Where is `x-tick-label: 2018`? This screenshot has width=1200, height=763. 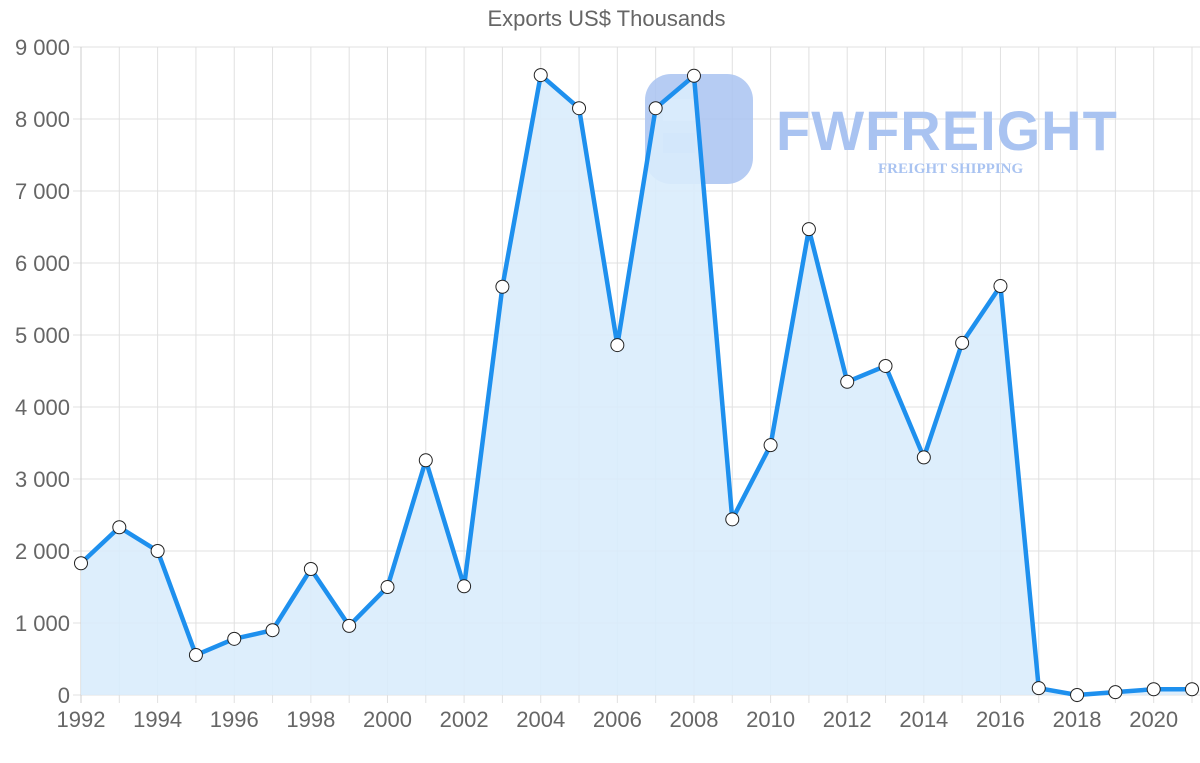
x-tick-label: 2018 is located at coordinates (1077, 719).